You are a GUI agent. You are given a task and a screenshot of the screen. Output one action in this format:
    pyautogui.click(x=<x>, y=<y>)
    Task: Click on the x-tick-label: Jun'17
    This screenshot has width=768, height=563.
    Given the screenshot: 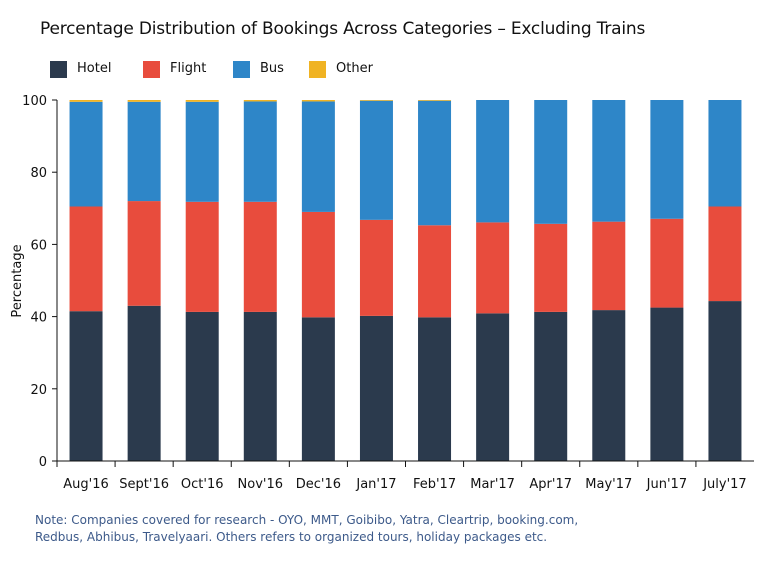 What is the action you would take?
    pyautogui.click(x=666, y=484)
    